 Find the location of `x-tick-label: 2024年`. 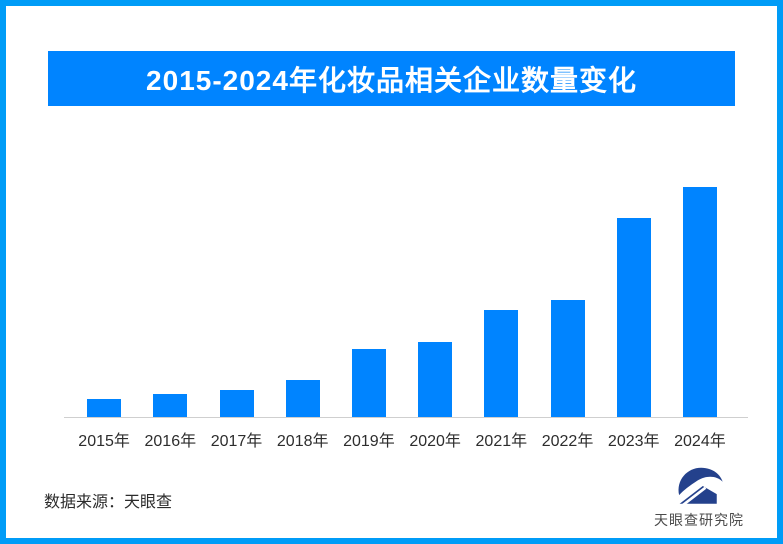

x-tick-label: 2024年 is located at coordinates (700, 441).